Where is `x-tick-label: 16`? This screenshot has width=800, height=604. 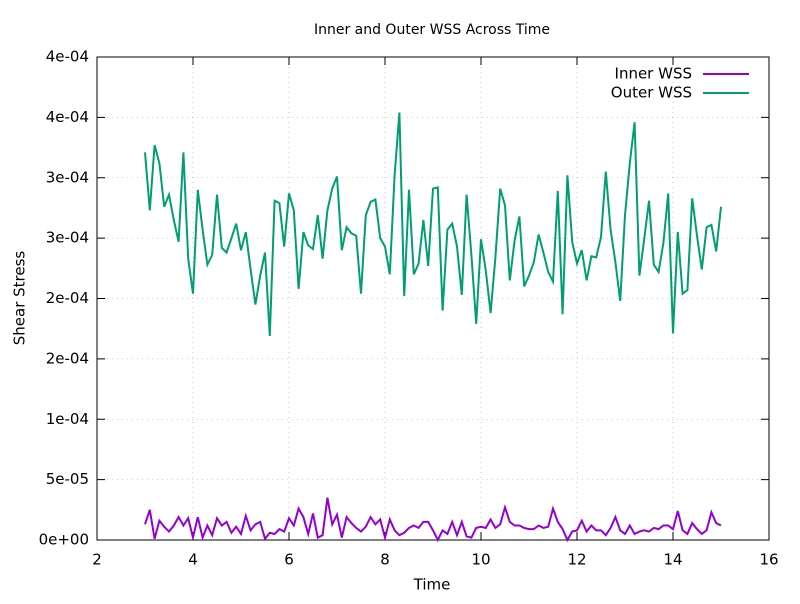
x-tick-label: 16 is located at coordinates (768, 560).